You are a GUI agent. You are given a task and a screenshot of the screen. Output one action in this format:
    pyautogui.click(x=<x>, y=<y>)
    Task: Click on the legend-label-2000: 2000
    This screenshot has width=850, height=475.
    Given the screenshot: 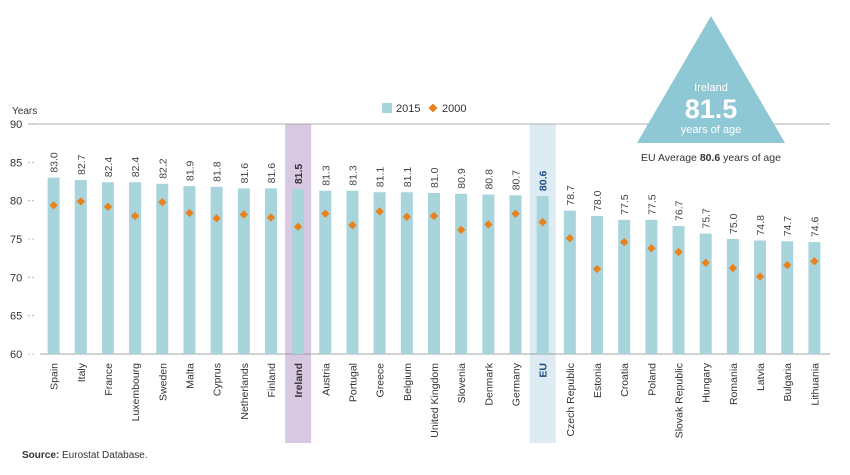 What is the action you would take?
    pyautogui.click(x=454, y=109)
    